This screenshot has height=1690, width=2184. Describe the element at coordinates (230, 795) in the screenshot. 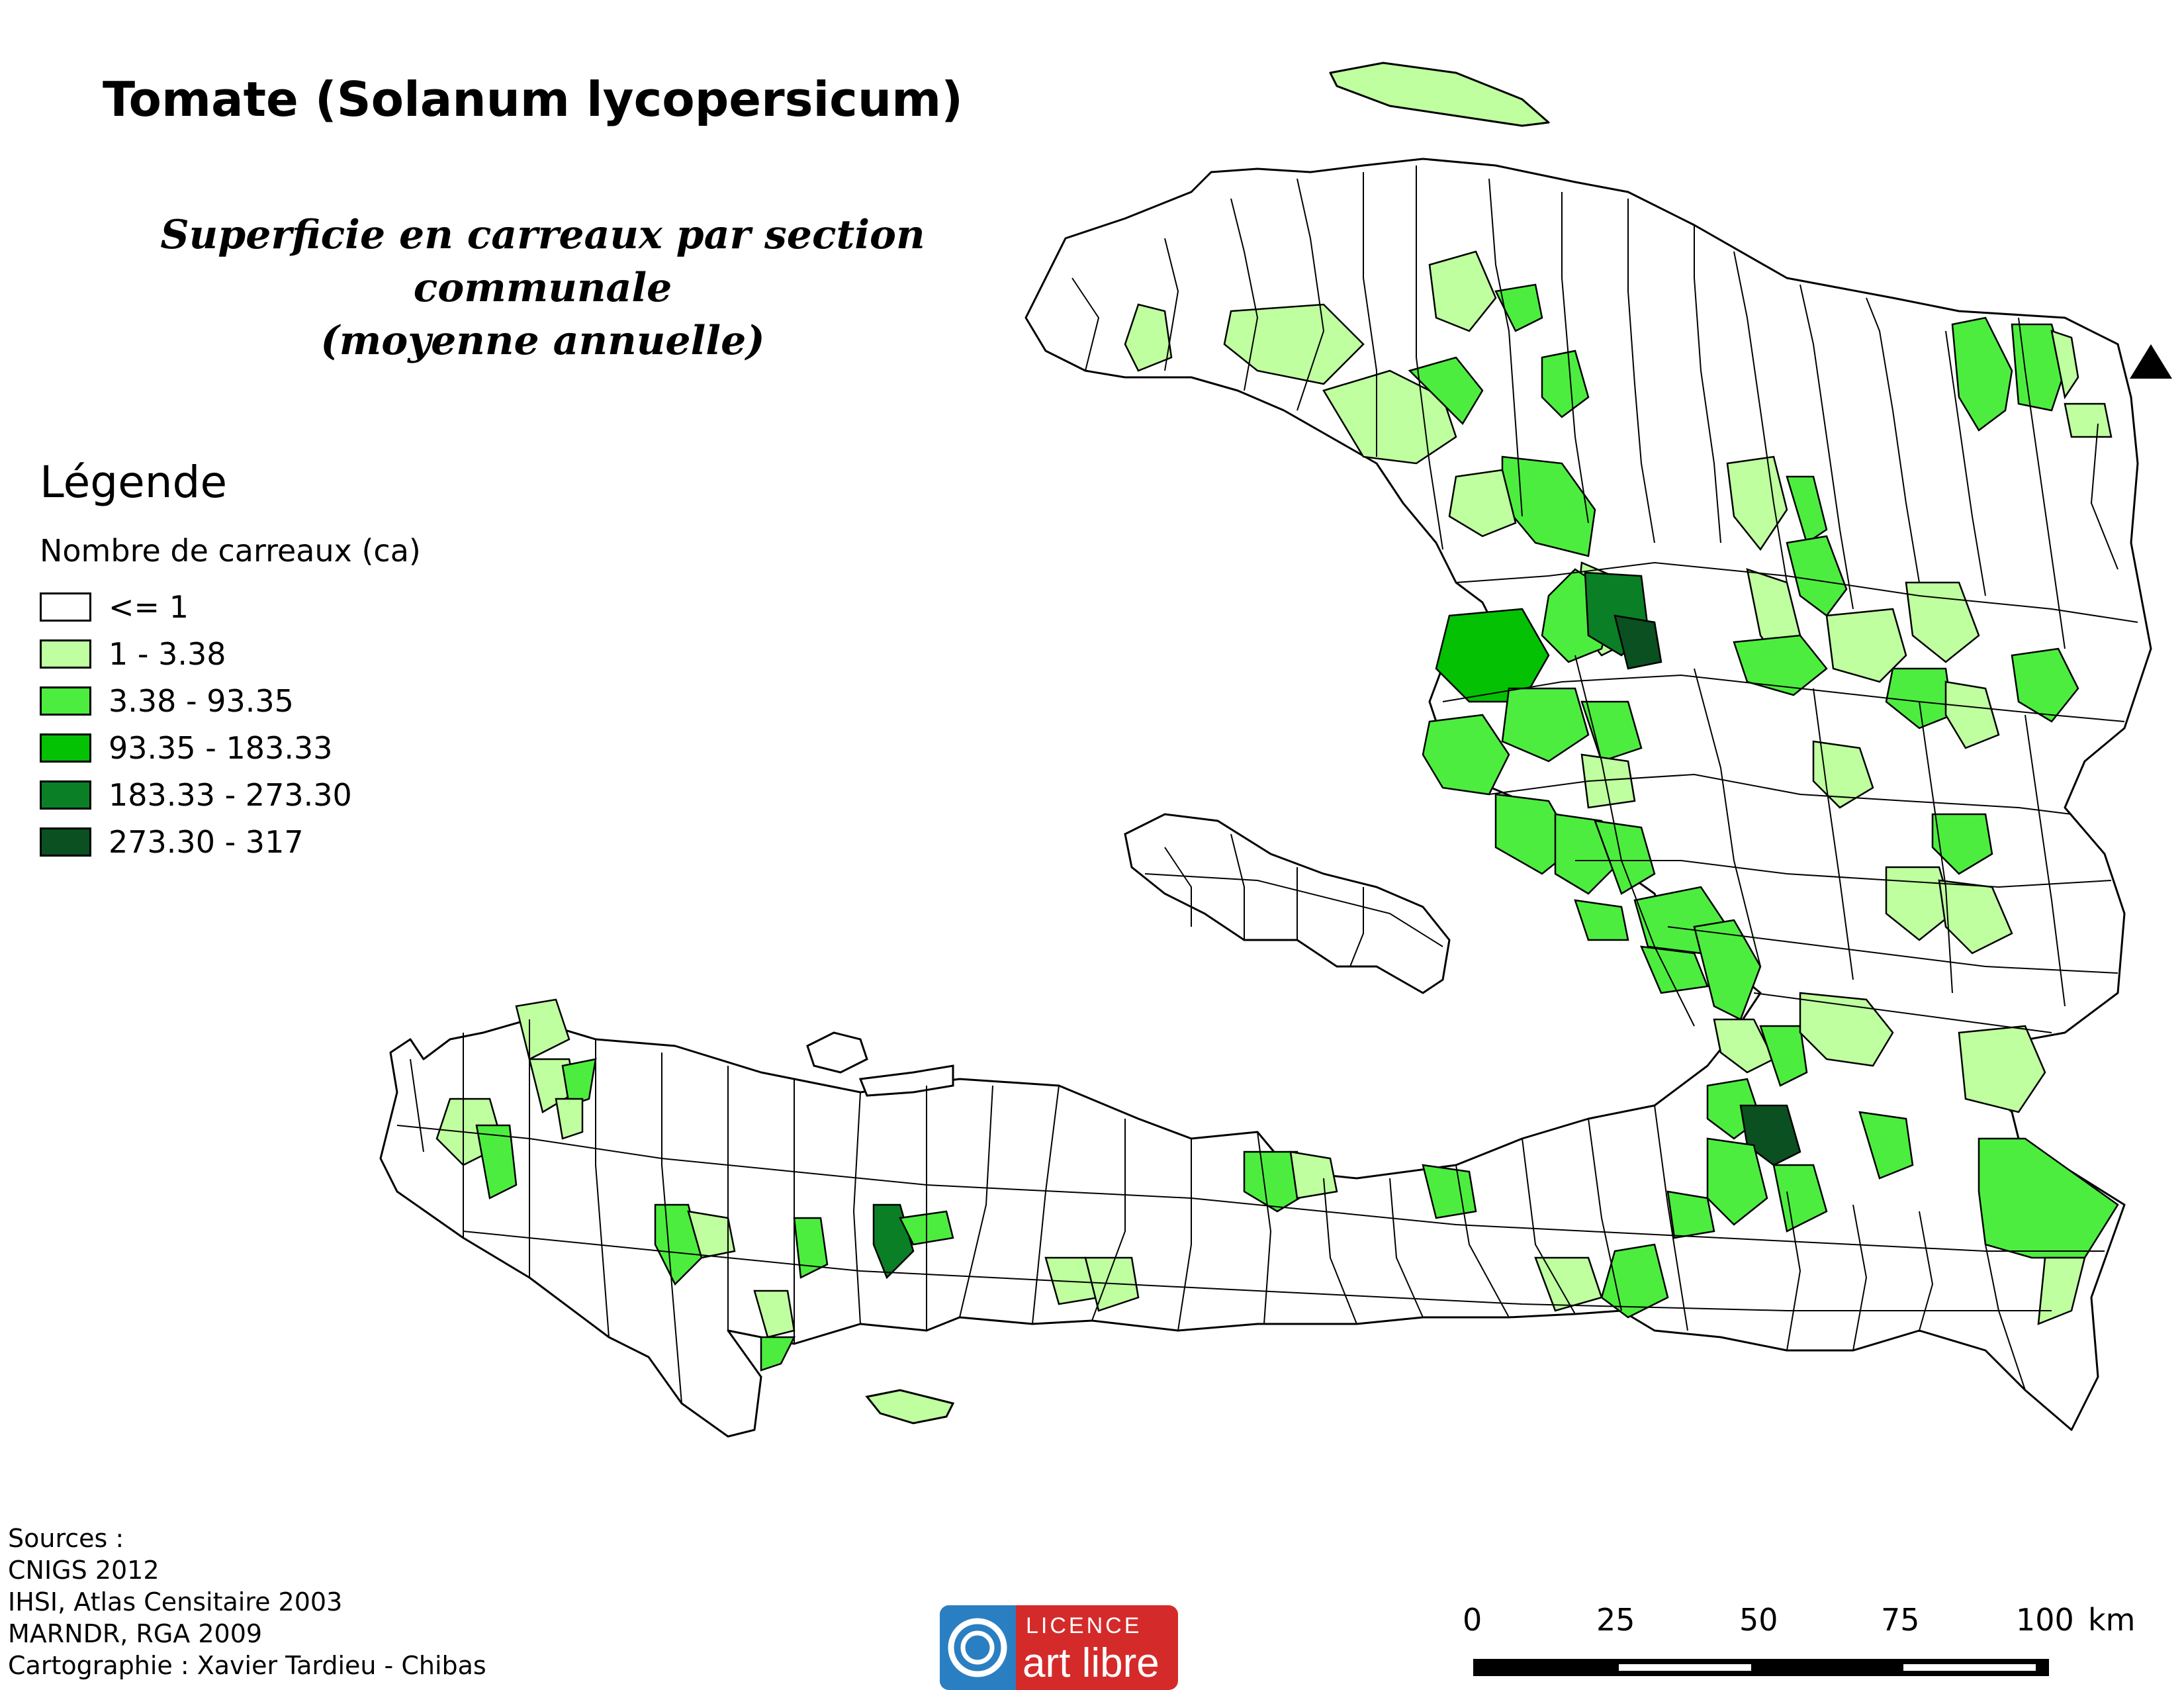

I see `legend-label: 183.33 - 273.30` at that location.